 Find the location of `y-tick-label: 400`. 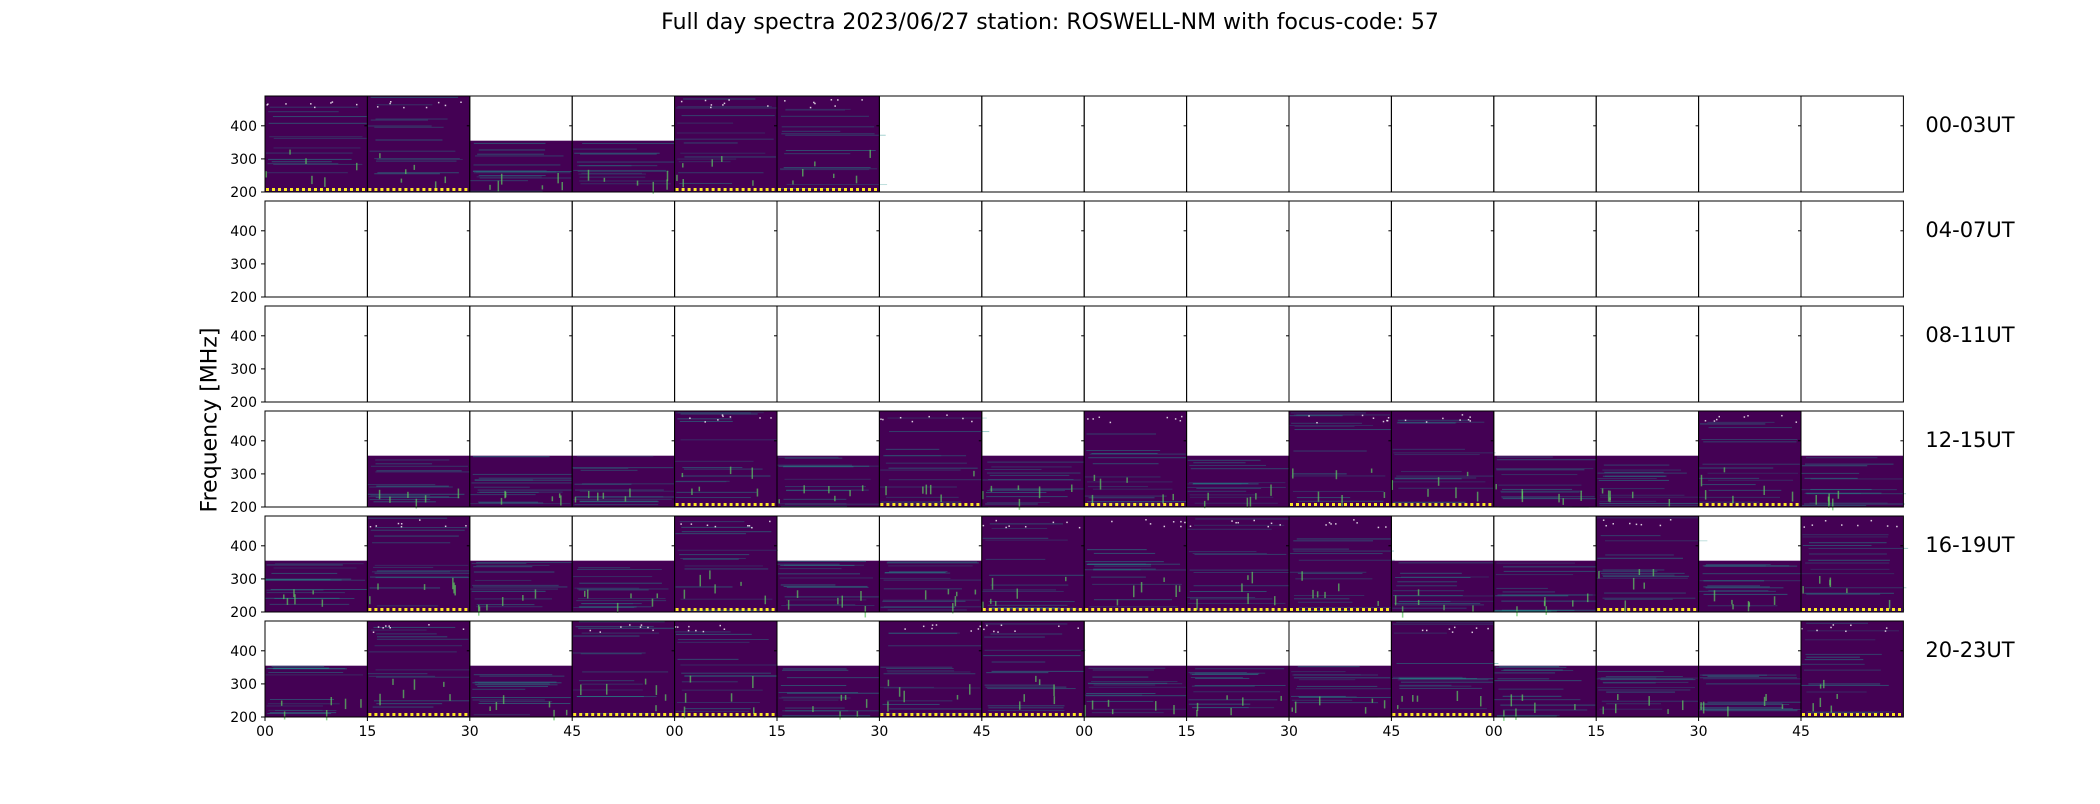

y-tick-label: 400 is located at coordinates (243, 127).